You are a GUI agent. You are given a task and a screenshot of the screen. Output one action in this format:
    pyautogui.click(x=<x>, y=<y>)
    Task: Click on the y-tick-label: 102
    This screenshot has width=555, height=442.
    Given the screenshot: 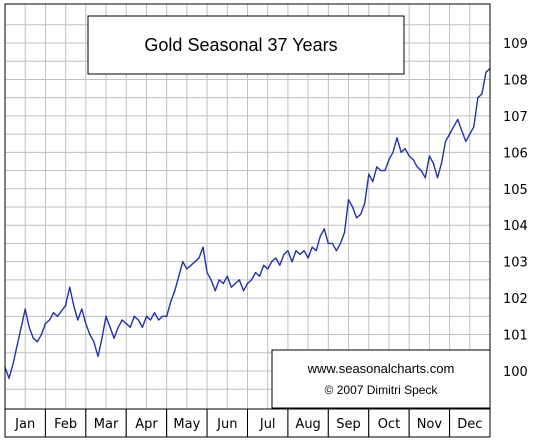 What is the action you would take?
    pyautogui.click(x=515, y=299)
    